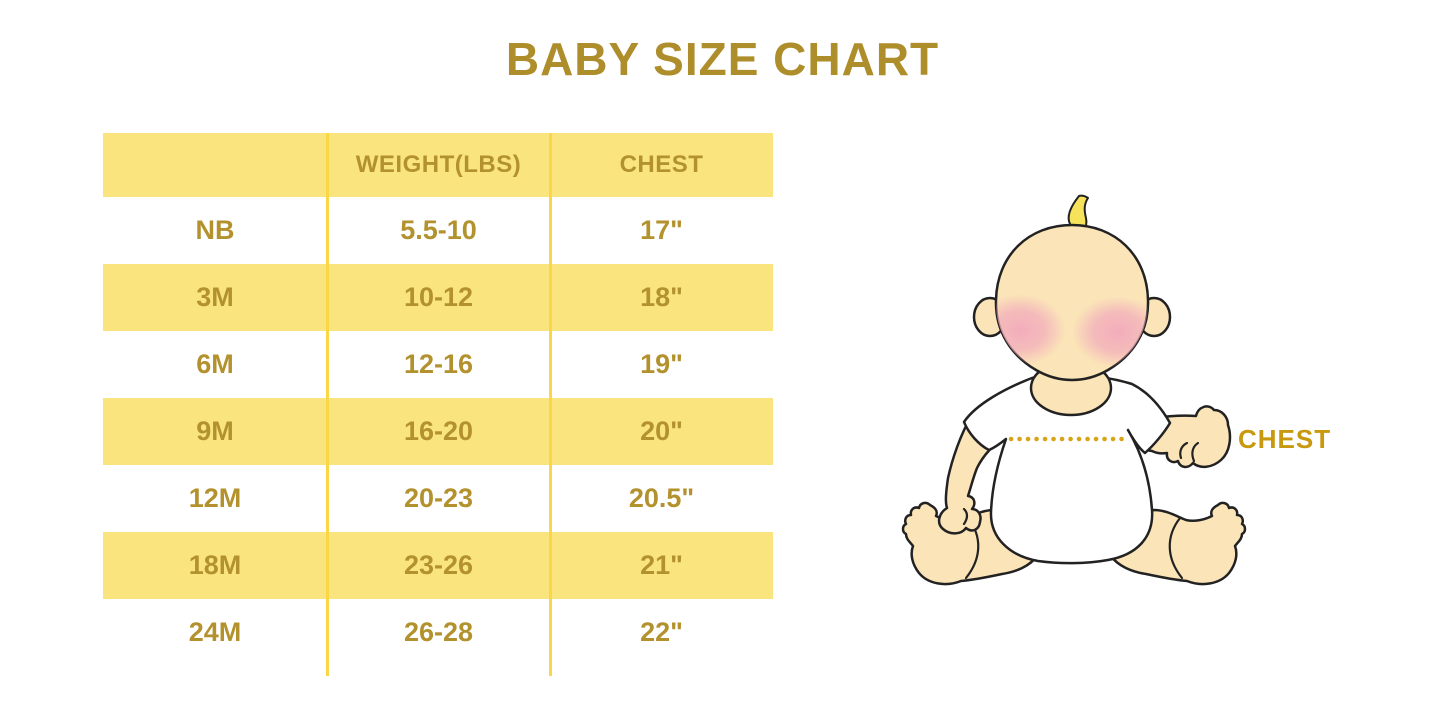  I want to click on weight-cell: 16-20, so click(438, 431).